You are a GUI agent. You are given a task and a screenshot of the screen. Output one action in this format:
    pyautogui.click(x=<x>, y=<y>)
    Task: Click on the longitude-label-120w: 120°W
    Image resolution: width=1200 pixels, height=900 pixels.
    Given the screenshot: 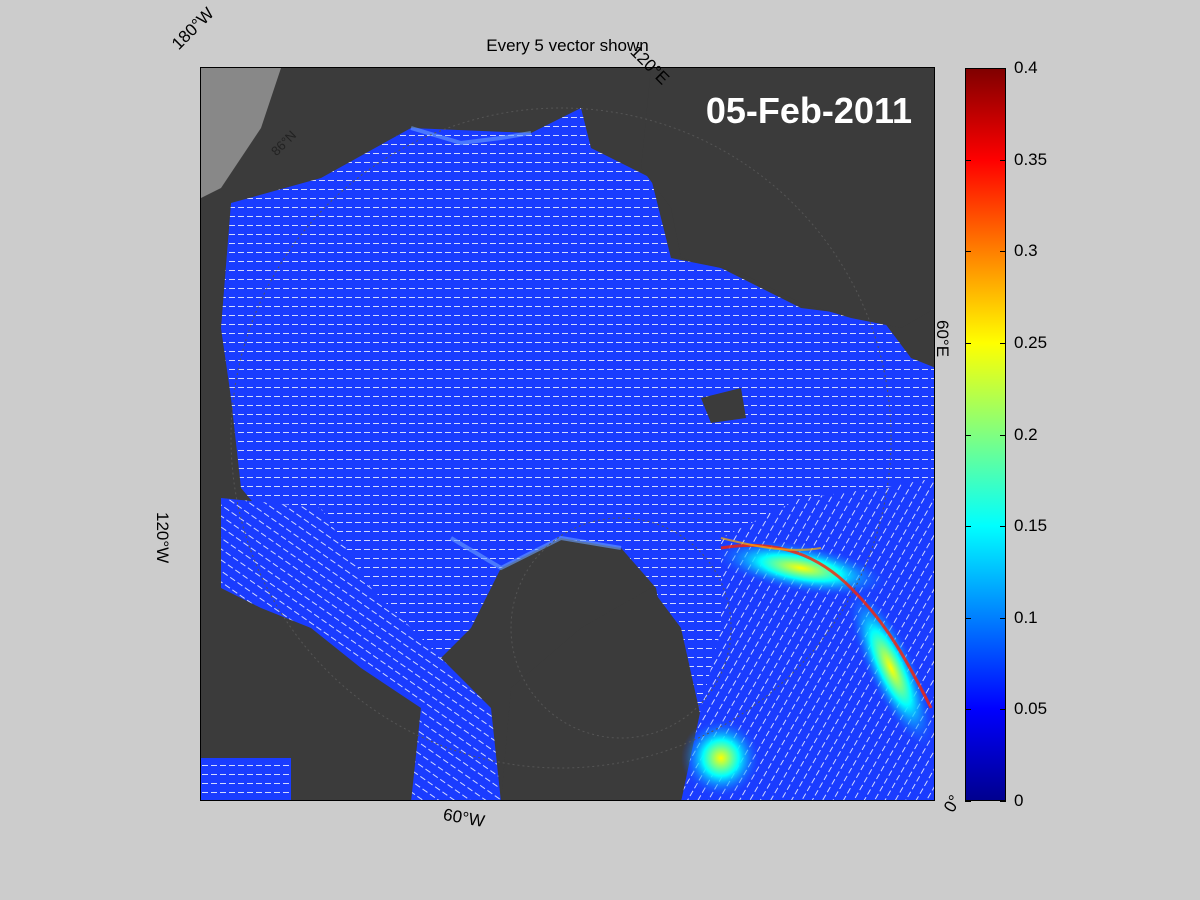 What is the action you would take?
    pyautogui.click(x=162, y=538)
    